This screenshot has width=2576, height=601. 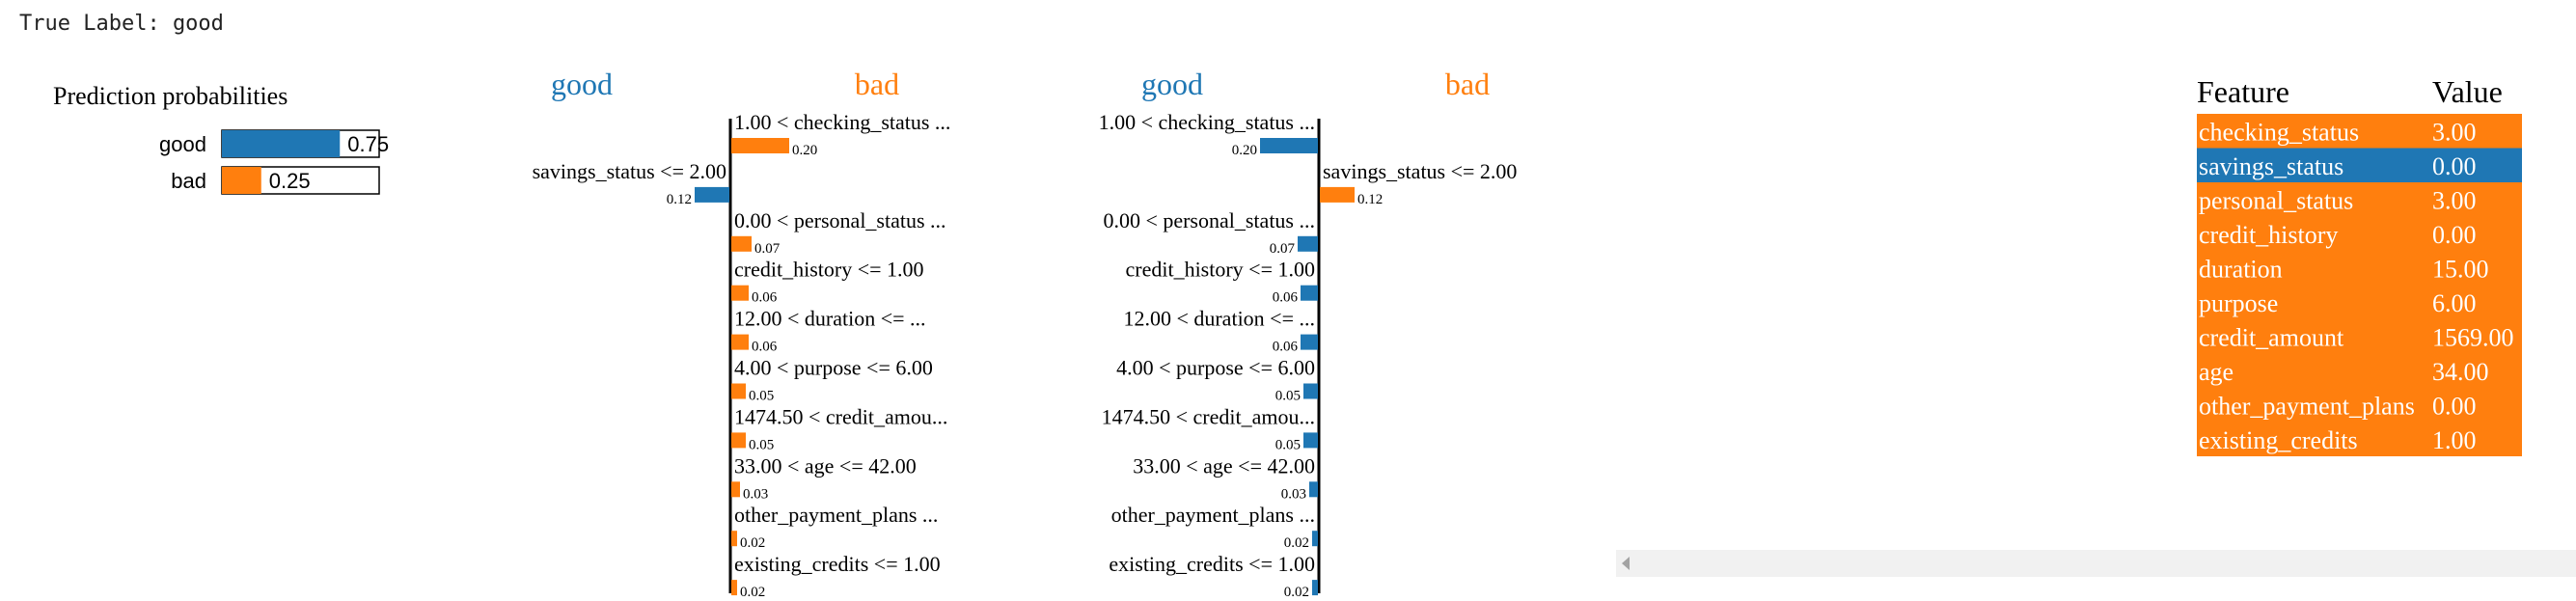 I want to click on expl-b-class-bad: bad, so click(x=1467, y=84).